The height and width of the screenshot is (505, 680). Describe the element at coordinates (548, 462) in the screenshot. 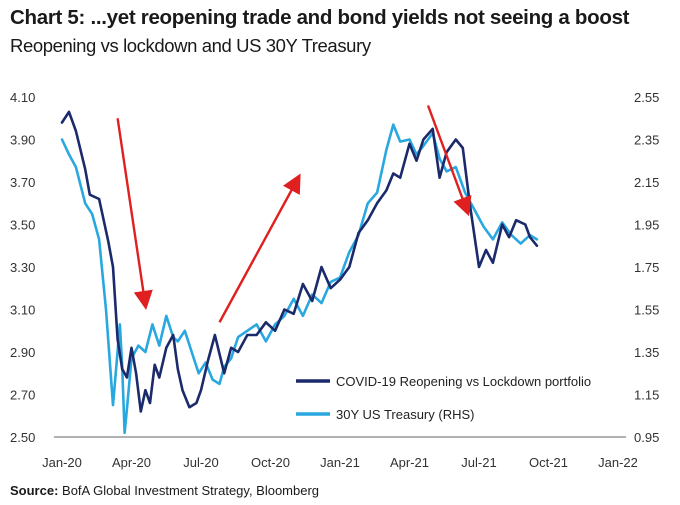

I see `x-tick-label: Oct-21` at that location.